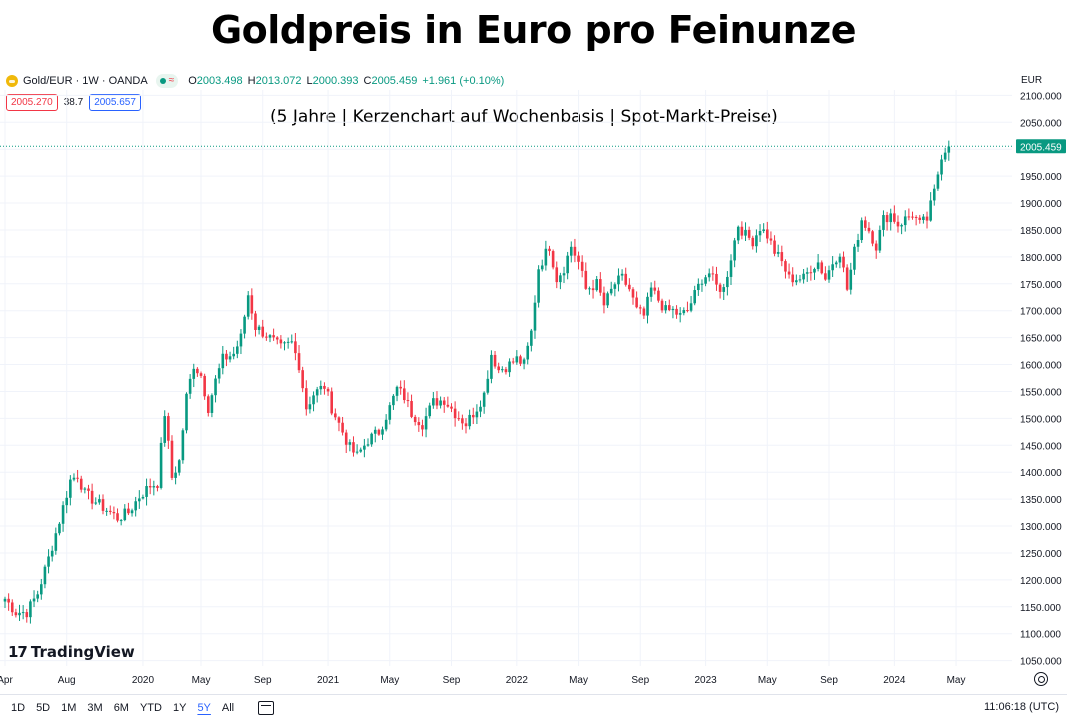  I want to click on y-tick-label: 1700.000, so click(1041, 312).